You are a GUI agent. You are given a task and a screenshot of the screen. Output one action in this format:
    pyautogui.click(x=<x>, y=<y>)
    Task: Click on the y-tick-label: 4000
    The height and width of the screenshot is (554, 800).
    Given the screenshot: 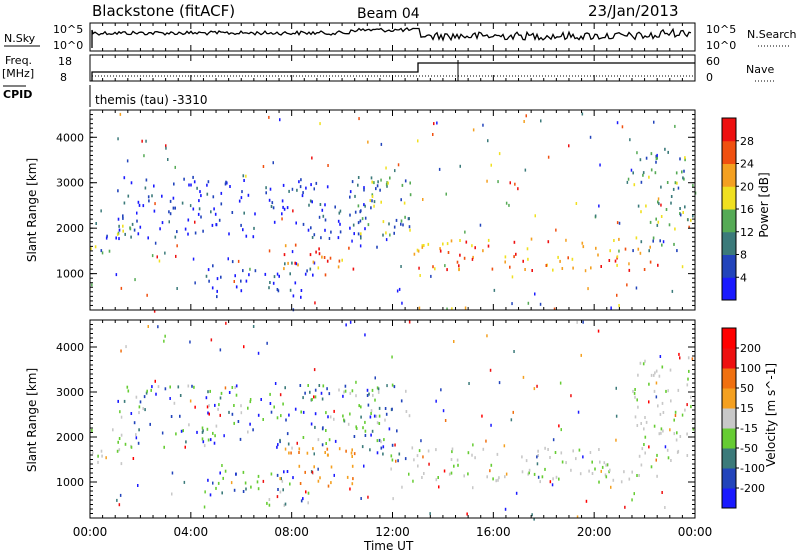 What is the action you would take?
    pyautogui.click(x=70, y=137)
    